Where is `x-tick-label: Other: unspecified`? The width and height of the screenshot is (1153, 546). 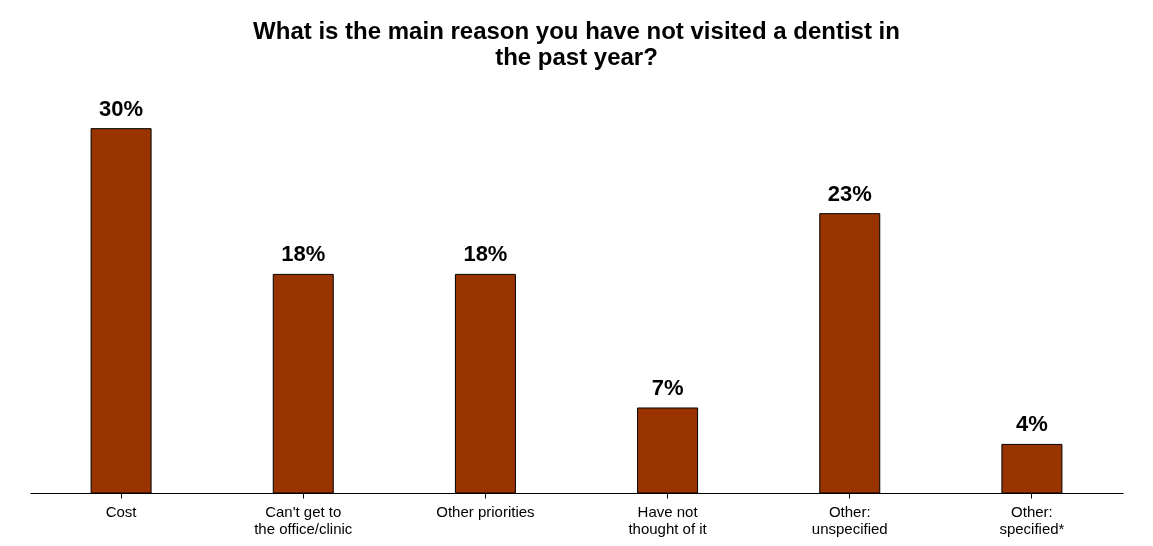
x-tick-label: Other: unspecified is located at coordinates (849, 519).